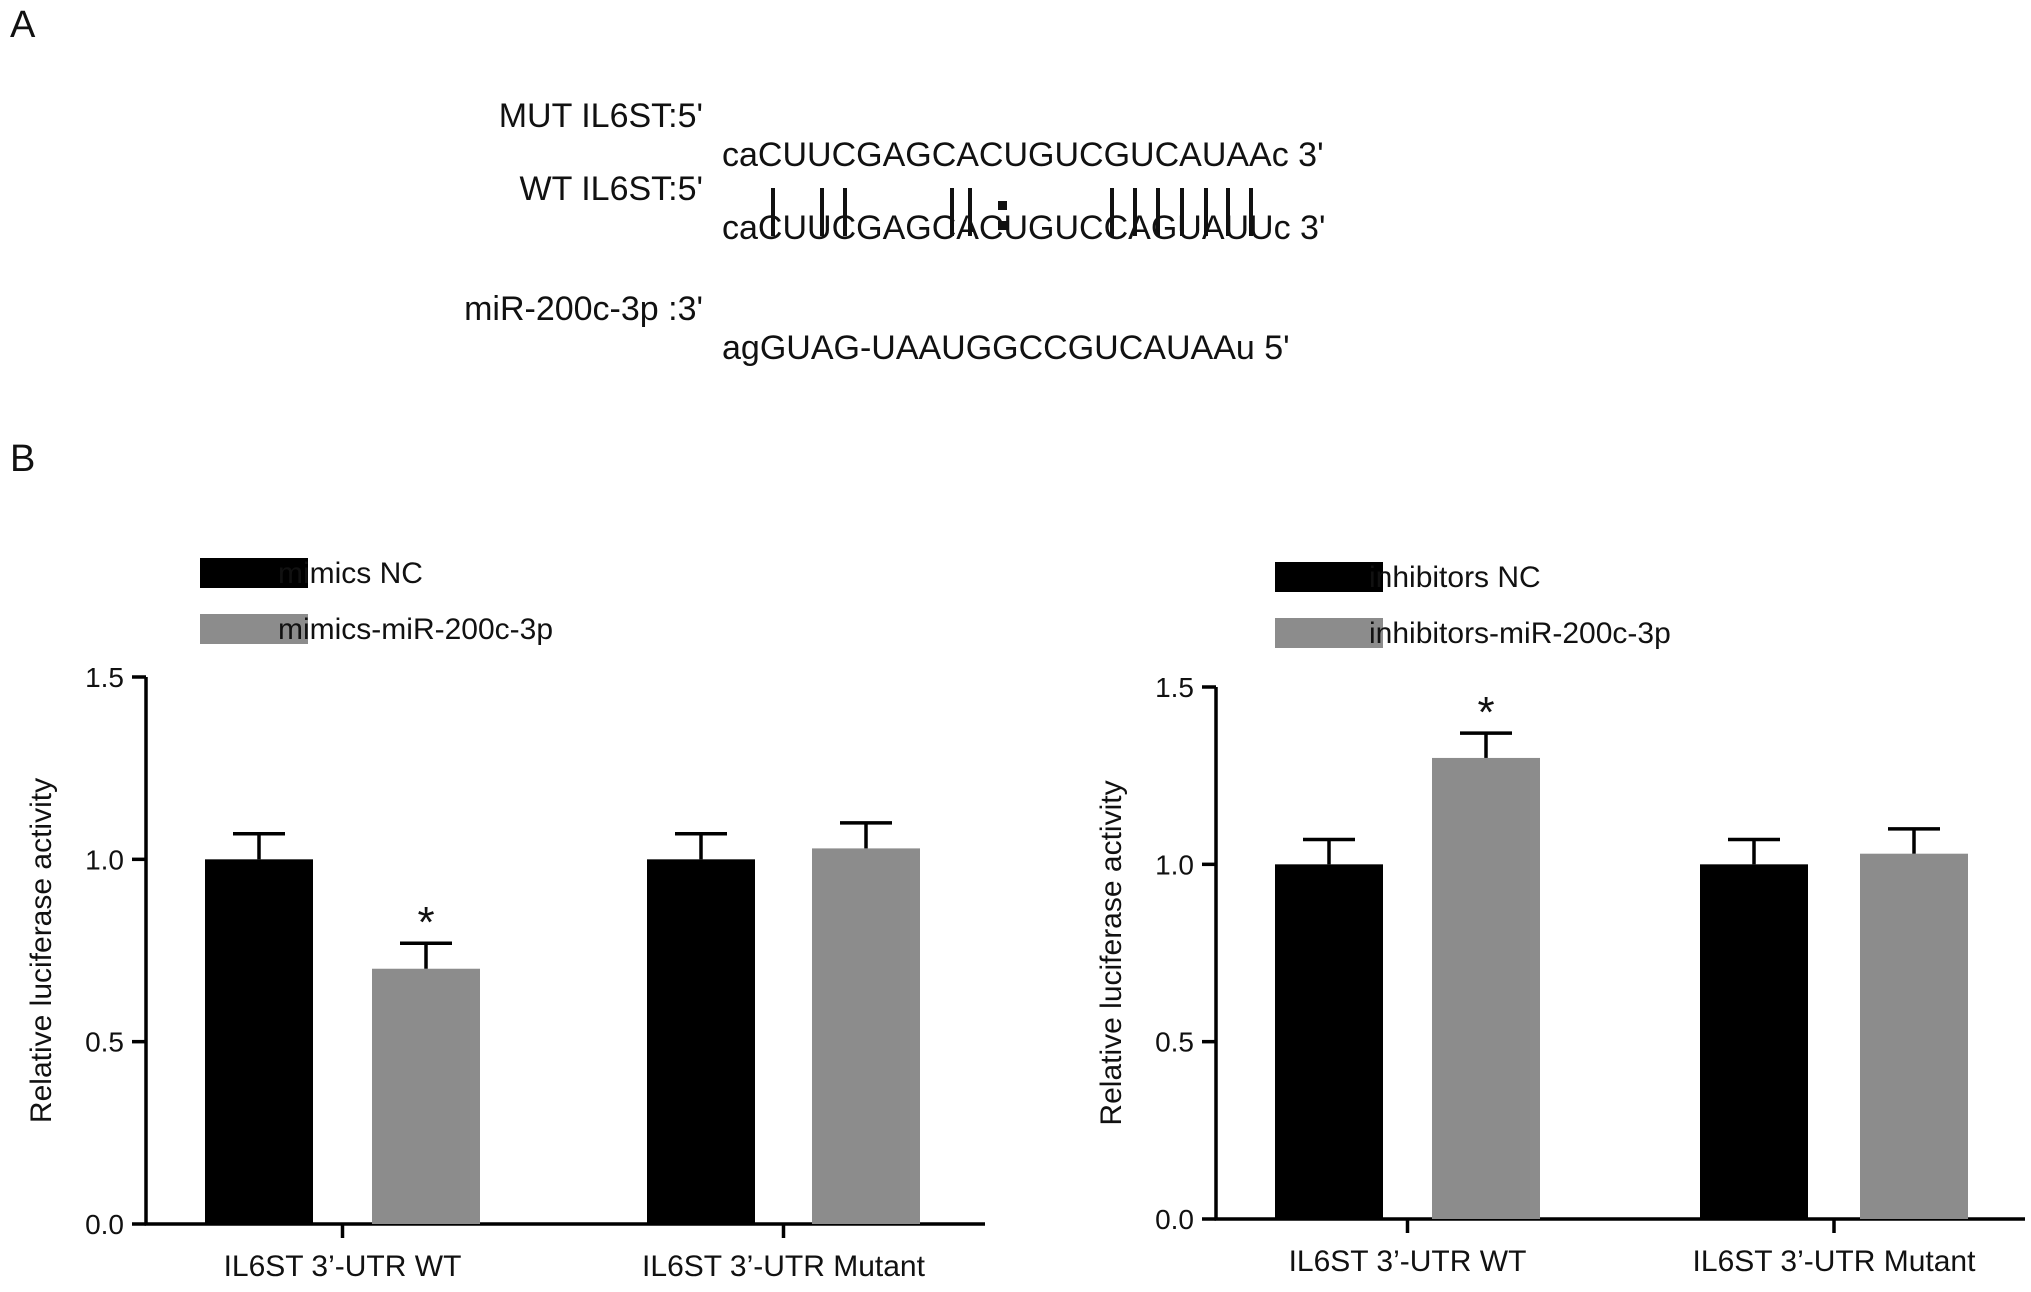 The image size is (2031, 1292). I want to click on mut-sequence: caCUUCGAGCACUGUCGUCAUAAc 3', so click(1023, 155).